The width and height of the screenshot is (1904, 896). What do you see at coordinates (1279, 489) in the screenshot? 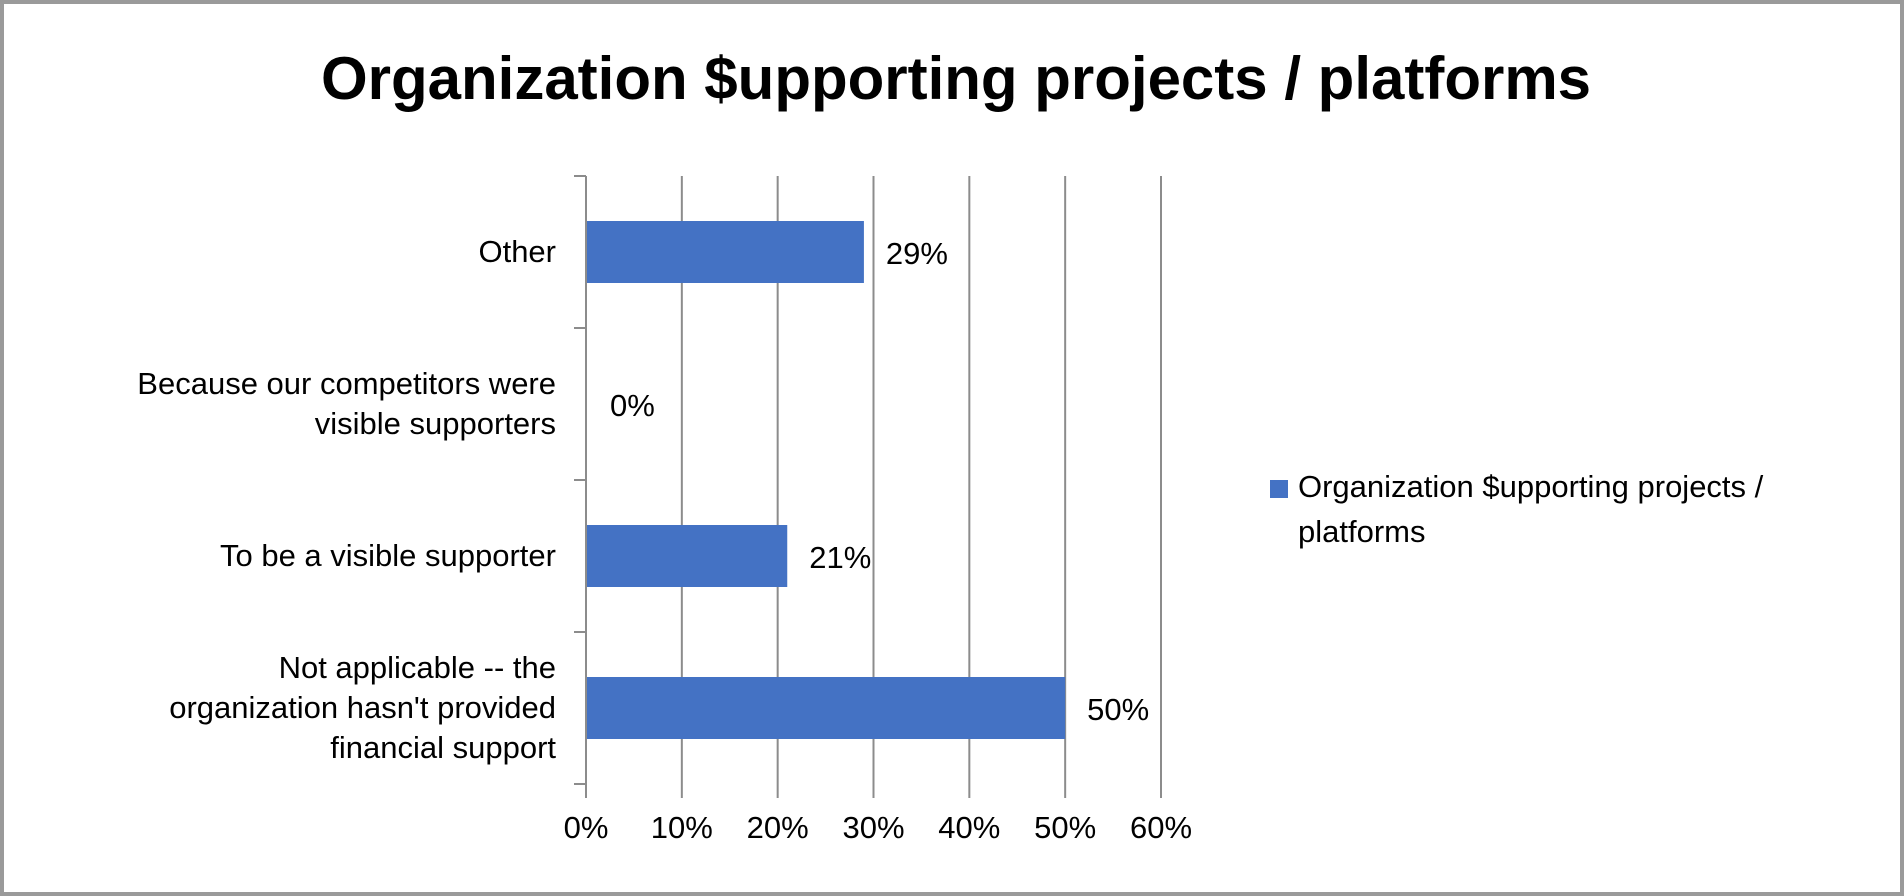
I see `legend-swatch` at bounding box center [1279, 489].